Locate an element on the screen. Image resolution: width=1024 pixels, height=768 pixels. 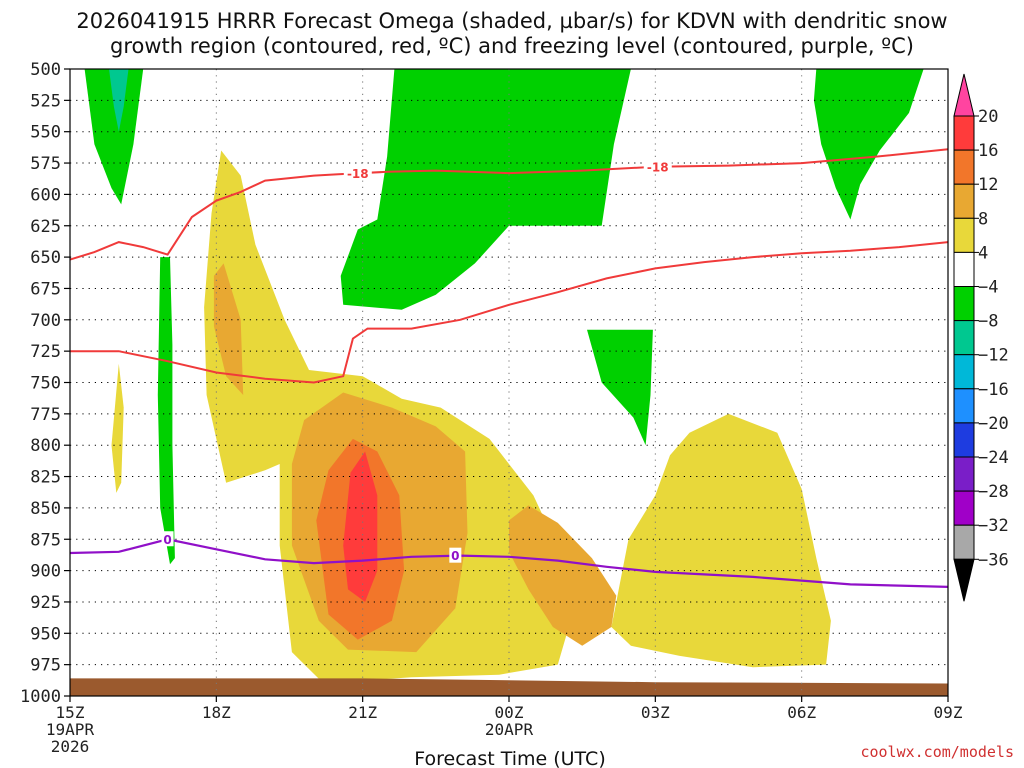
ground-layer is located at coordinates (509, 687).